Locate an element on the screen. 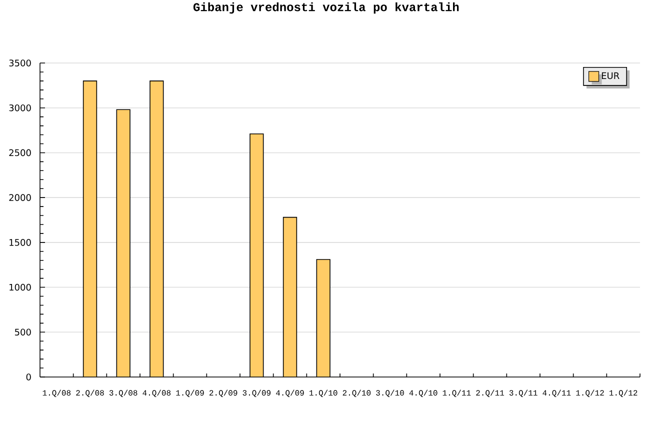  x-tick-label: 2.Q/09 is located at coordinates (223, 394).